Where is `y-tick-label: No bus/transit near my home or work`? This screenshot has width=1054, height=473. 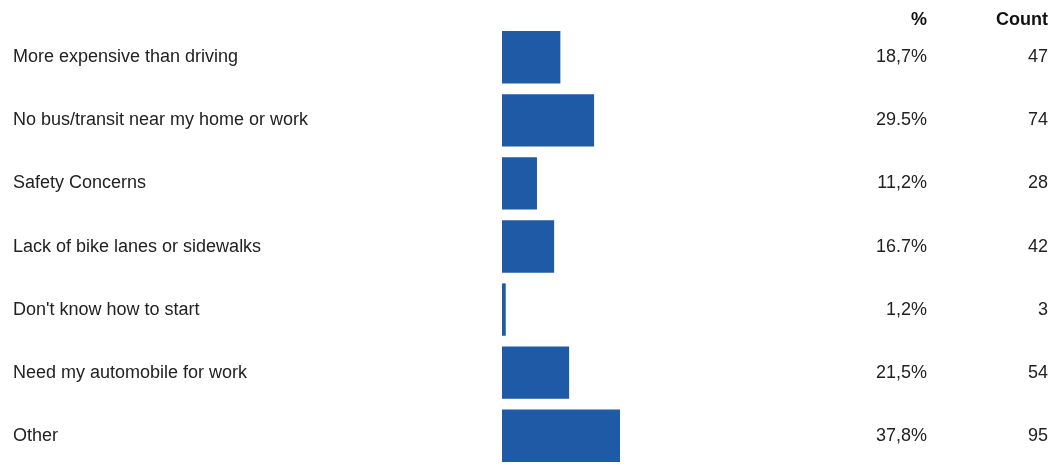
y-tick-label: No bus/transit near my home or work is located at coordinates (161, 119).